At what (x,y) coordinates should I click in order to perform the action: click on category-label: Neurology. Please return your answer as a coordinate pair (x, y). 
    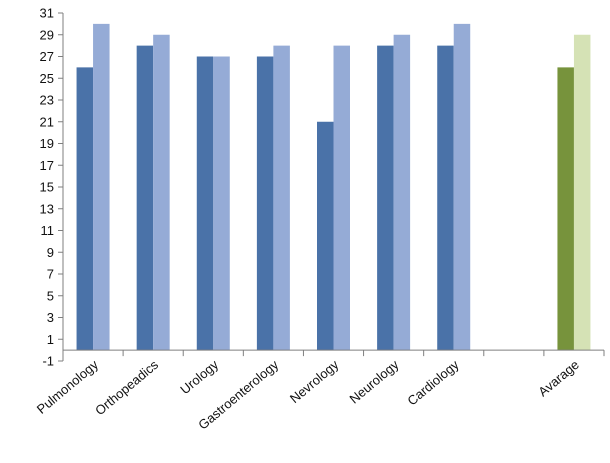
    Looking at the image, I should click on (373, 382).